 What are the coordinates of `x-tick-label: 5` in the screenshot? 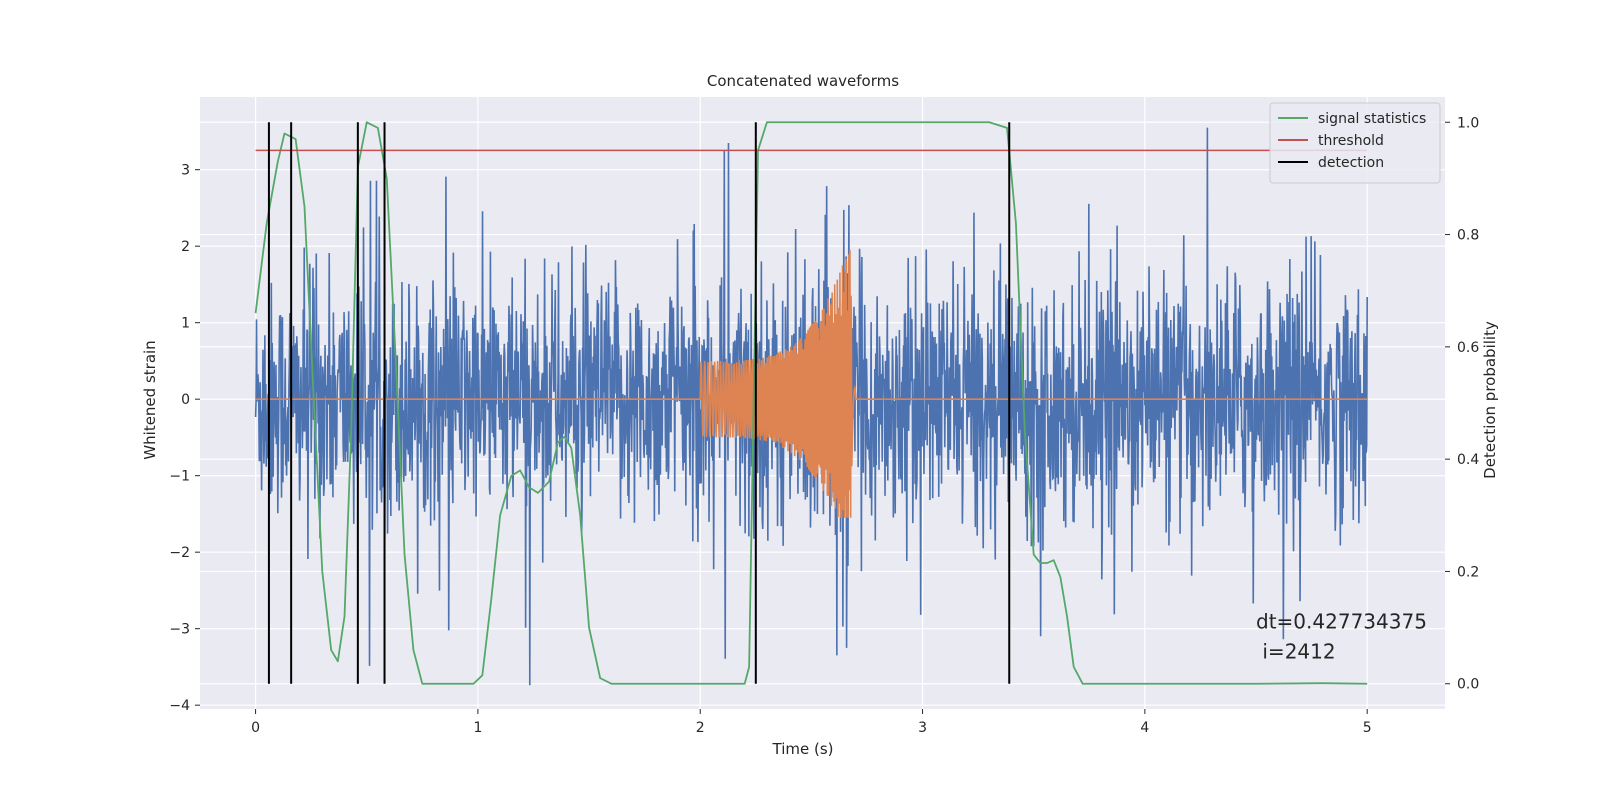 It's located at (1367, 728).